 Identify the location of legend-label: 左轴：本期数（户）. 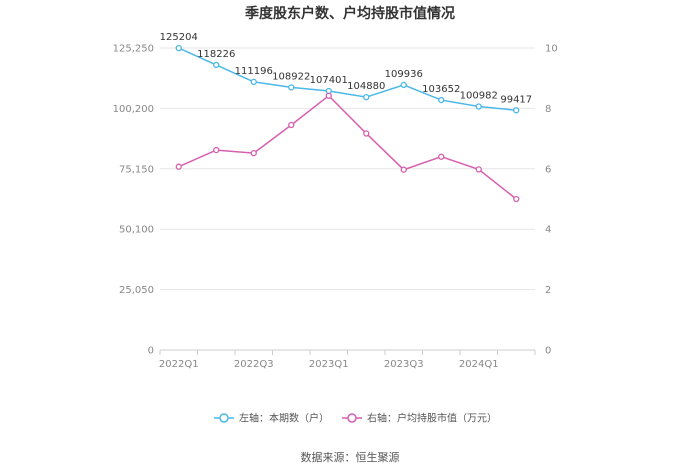
(284, 418).